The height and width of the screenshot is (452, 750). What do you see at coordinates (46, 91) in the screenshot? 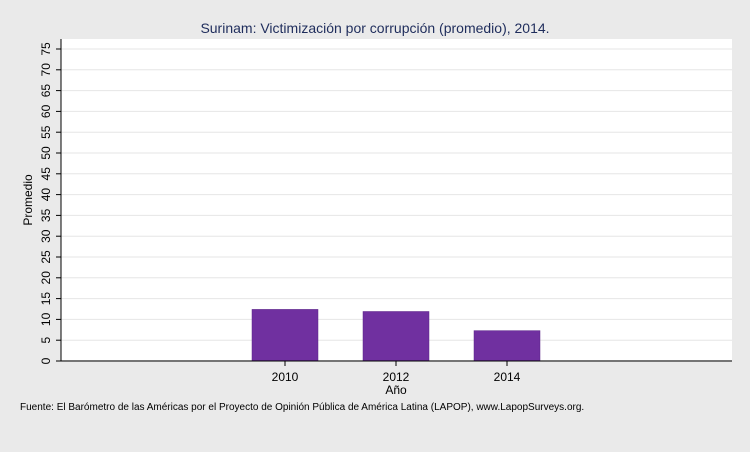
I see `y-tick-label: 65` at bounding box center [46, 91].